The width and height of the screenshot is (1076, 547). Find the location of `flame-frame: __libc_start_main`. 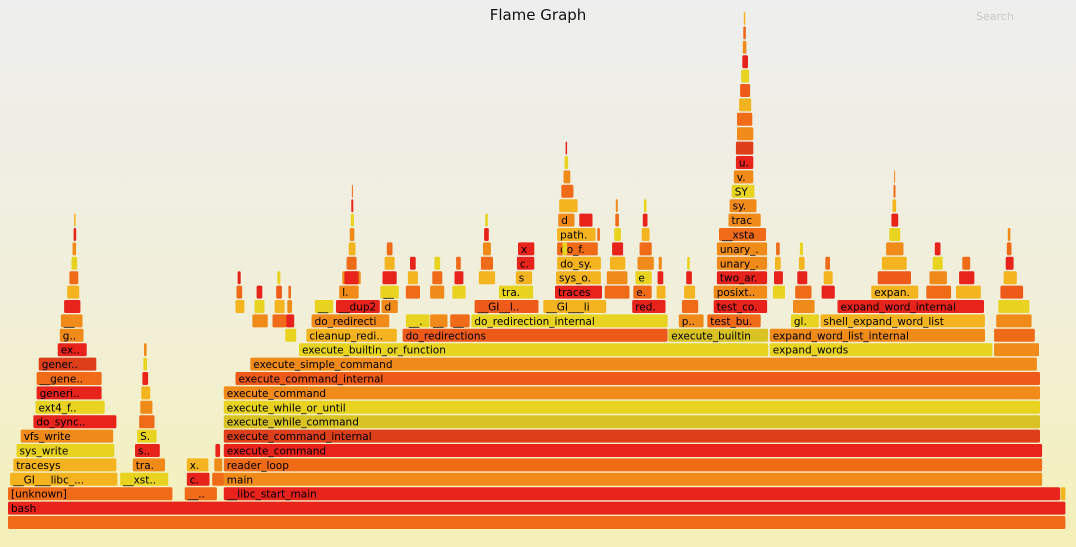

flame-frame: __libc_start_main is located at coordinates (642, 494).